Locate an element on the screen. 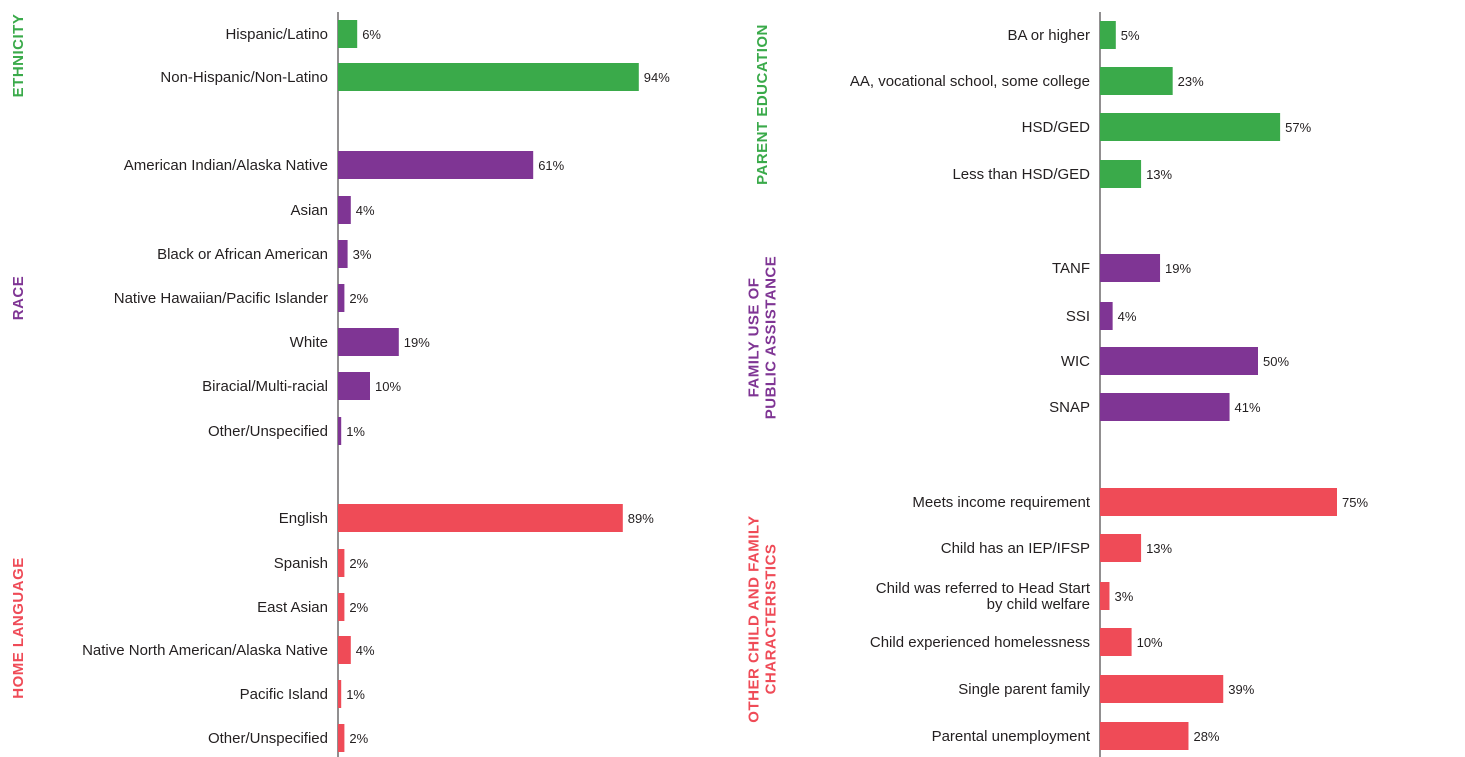 This screenshot has width=1465, height=757. category-label: Spanish is located at coordinates (301, 563).